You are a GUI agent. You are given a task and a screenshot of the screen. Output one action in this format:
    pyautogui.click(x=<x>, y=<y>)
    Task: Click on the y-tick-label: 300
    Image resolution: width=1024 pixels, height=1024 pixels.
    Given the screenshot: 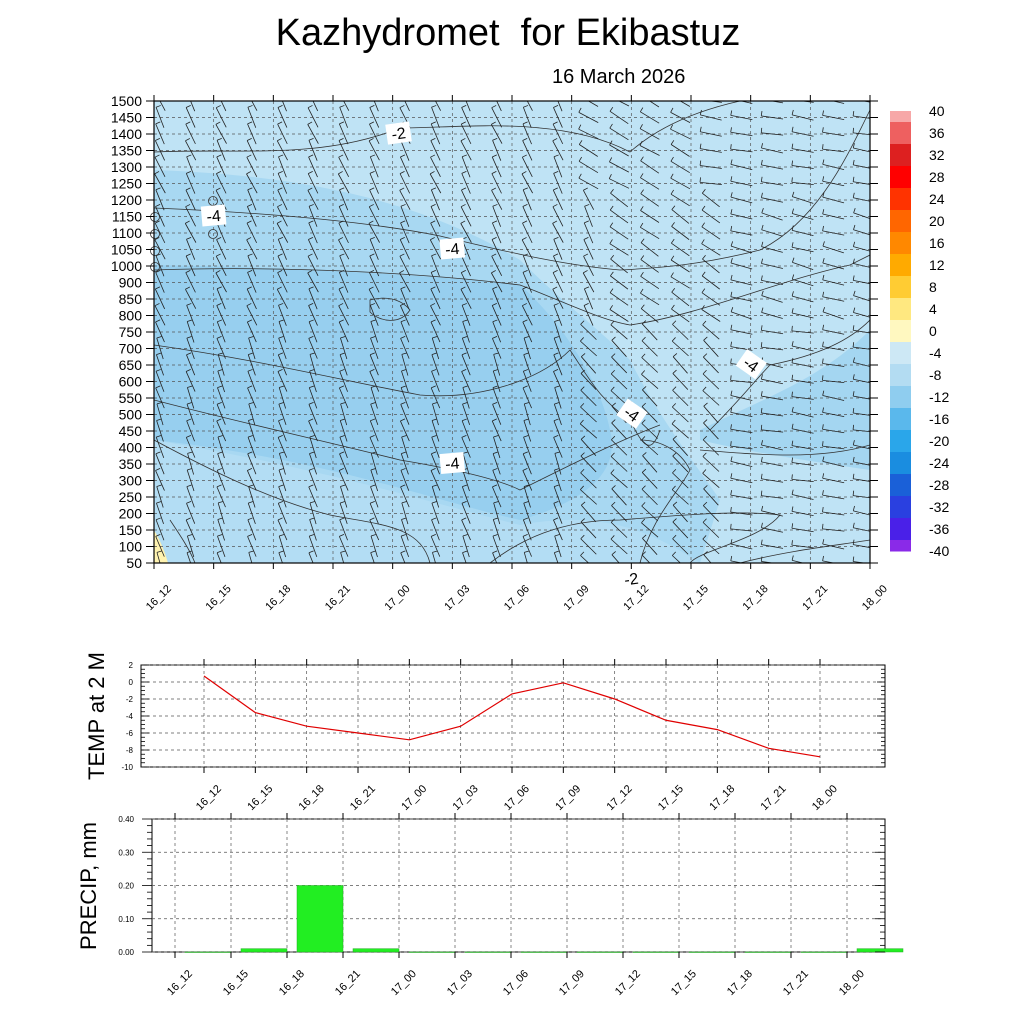 What is the action you would take?
    pyautogui.click(x=131, y=481)
    